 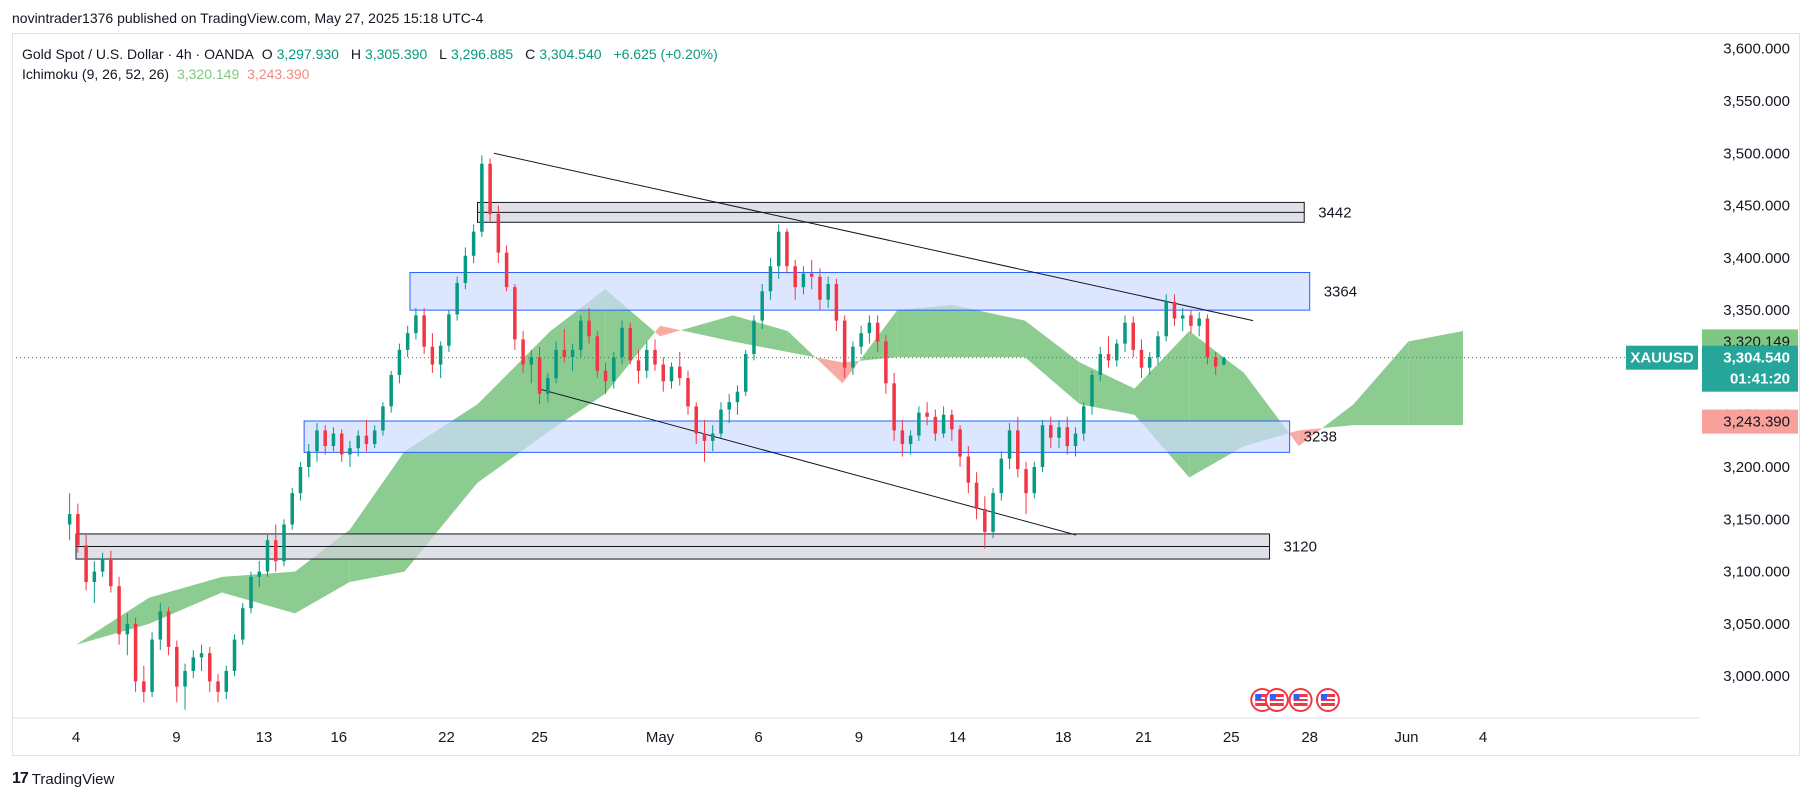 What do you see at coordinates (1756, 153) in the screenshot?
I see `y-tick-label: 3,500.000` at bounding box center [1756, 153].